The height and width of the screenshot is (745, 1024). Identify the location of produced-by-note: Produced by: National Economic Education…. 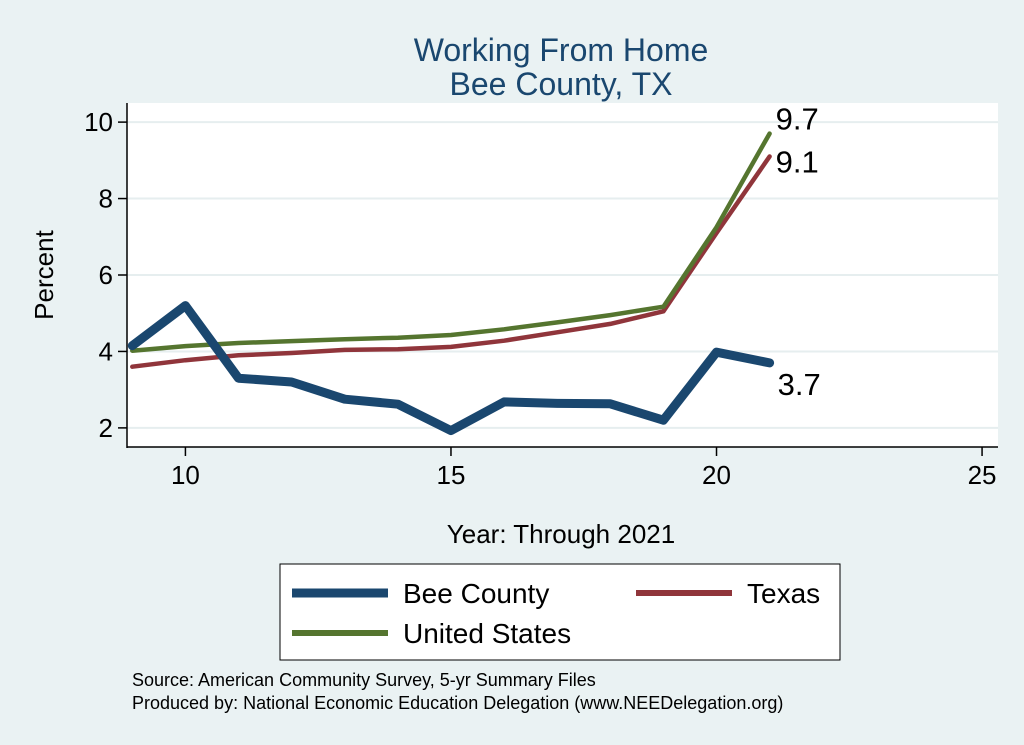
(457, 703).